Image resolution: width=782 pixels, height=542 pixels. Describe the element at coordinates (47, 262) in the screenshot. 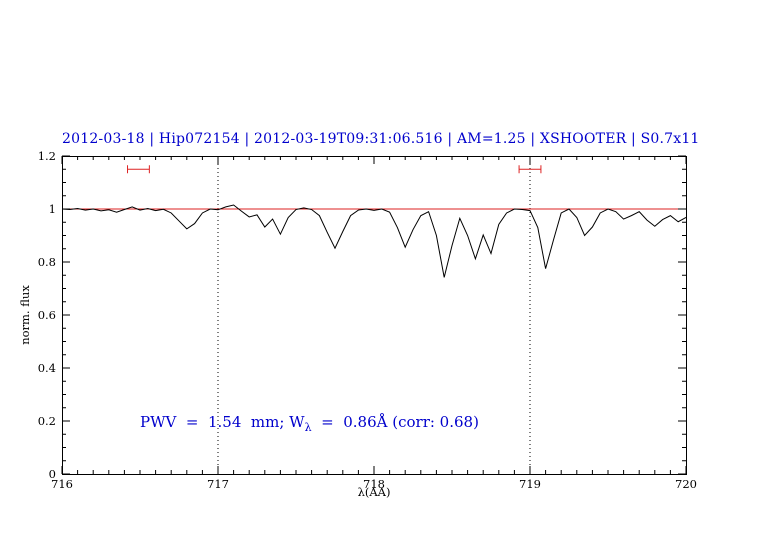

I see `y-tick-label: 0.8` at that location.